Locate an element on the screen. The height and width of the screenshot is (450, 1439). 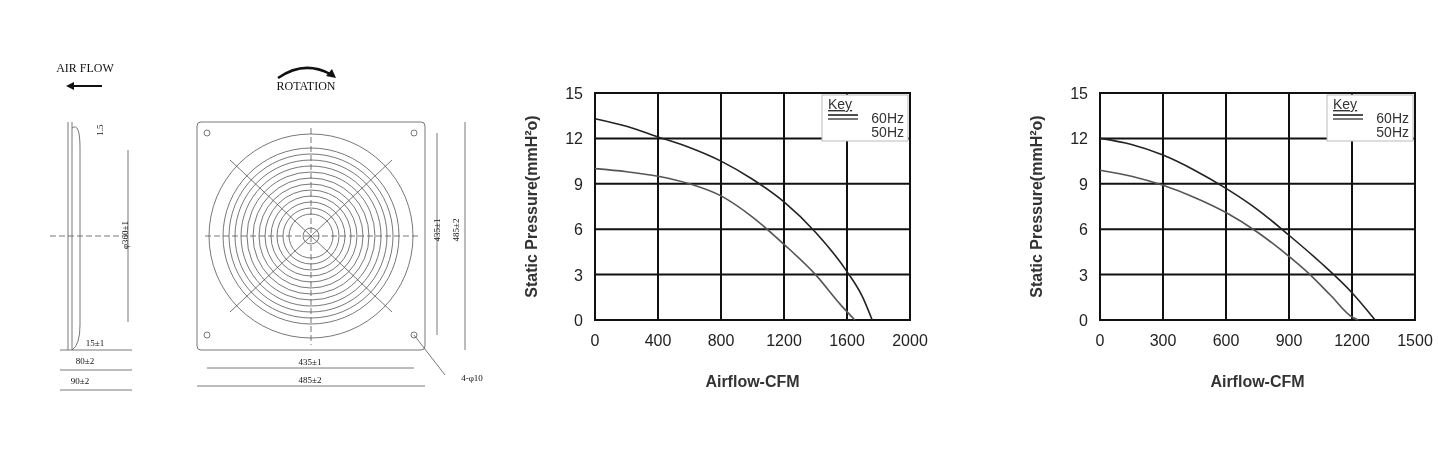
text: 90±2 is located at coordinates (80, 381).